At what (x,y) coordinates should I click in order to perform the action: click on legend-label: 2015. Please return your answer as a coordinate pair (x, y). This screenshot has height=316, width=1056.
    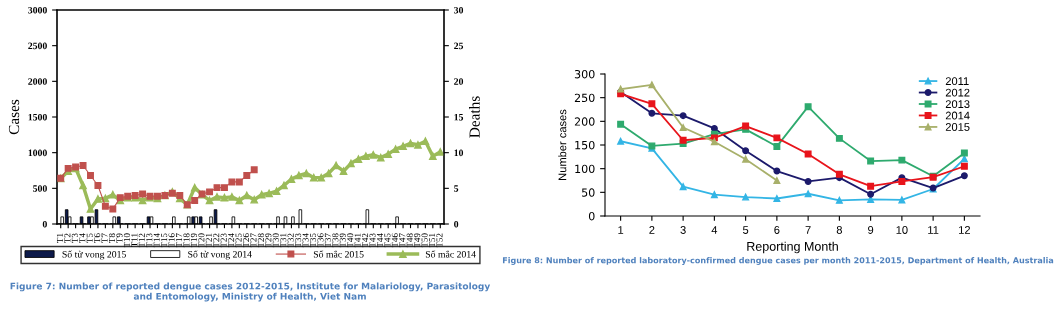
    Looking at the image, I should click on (957, 127).